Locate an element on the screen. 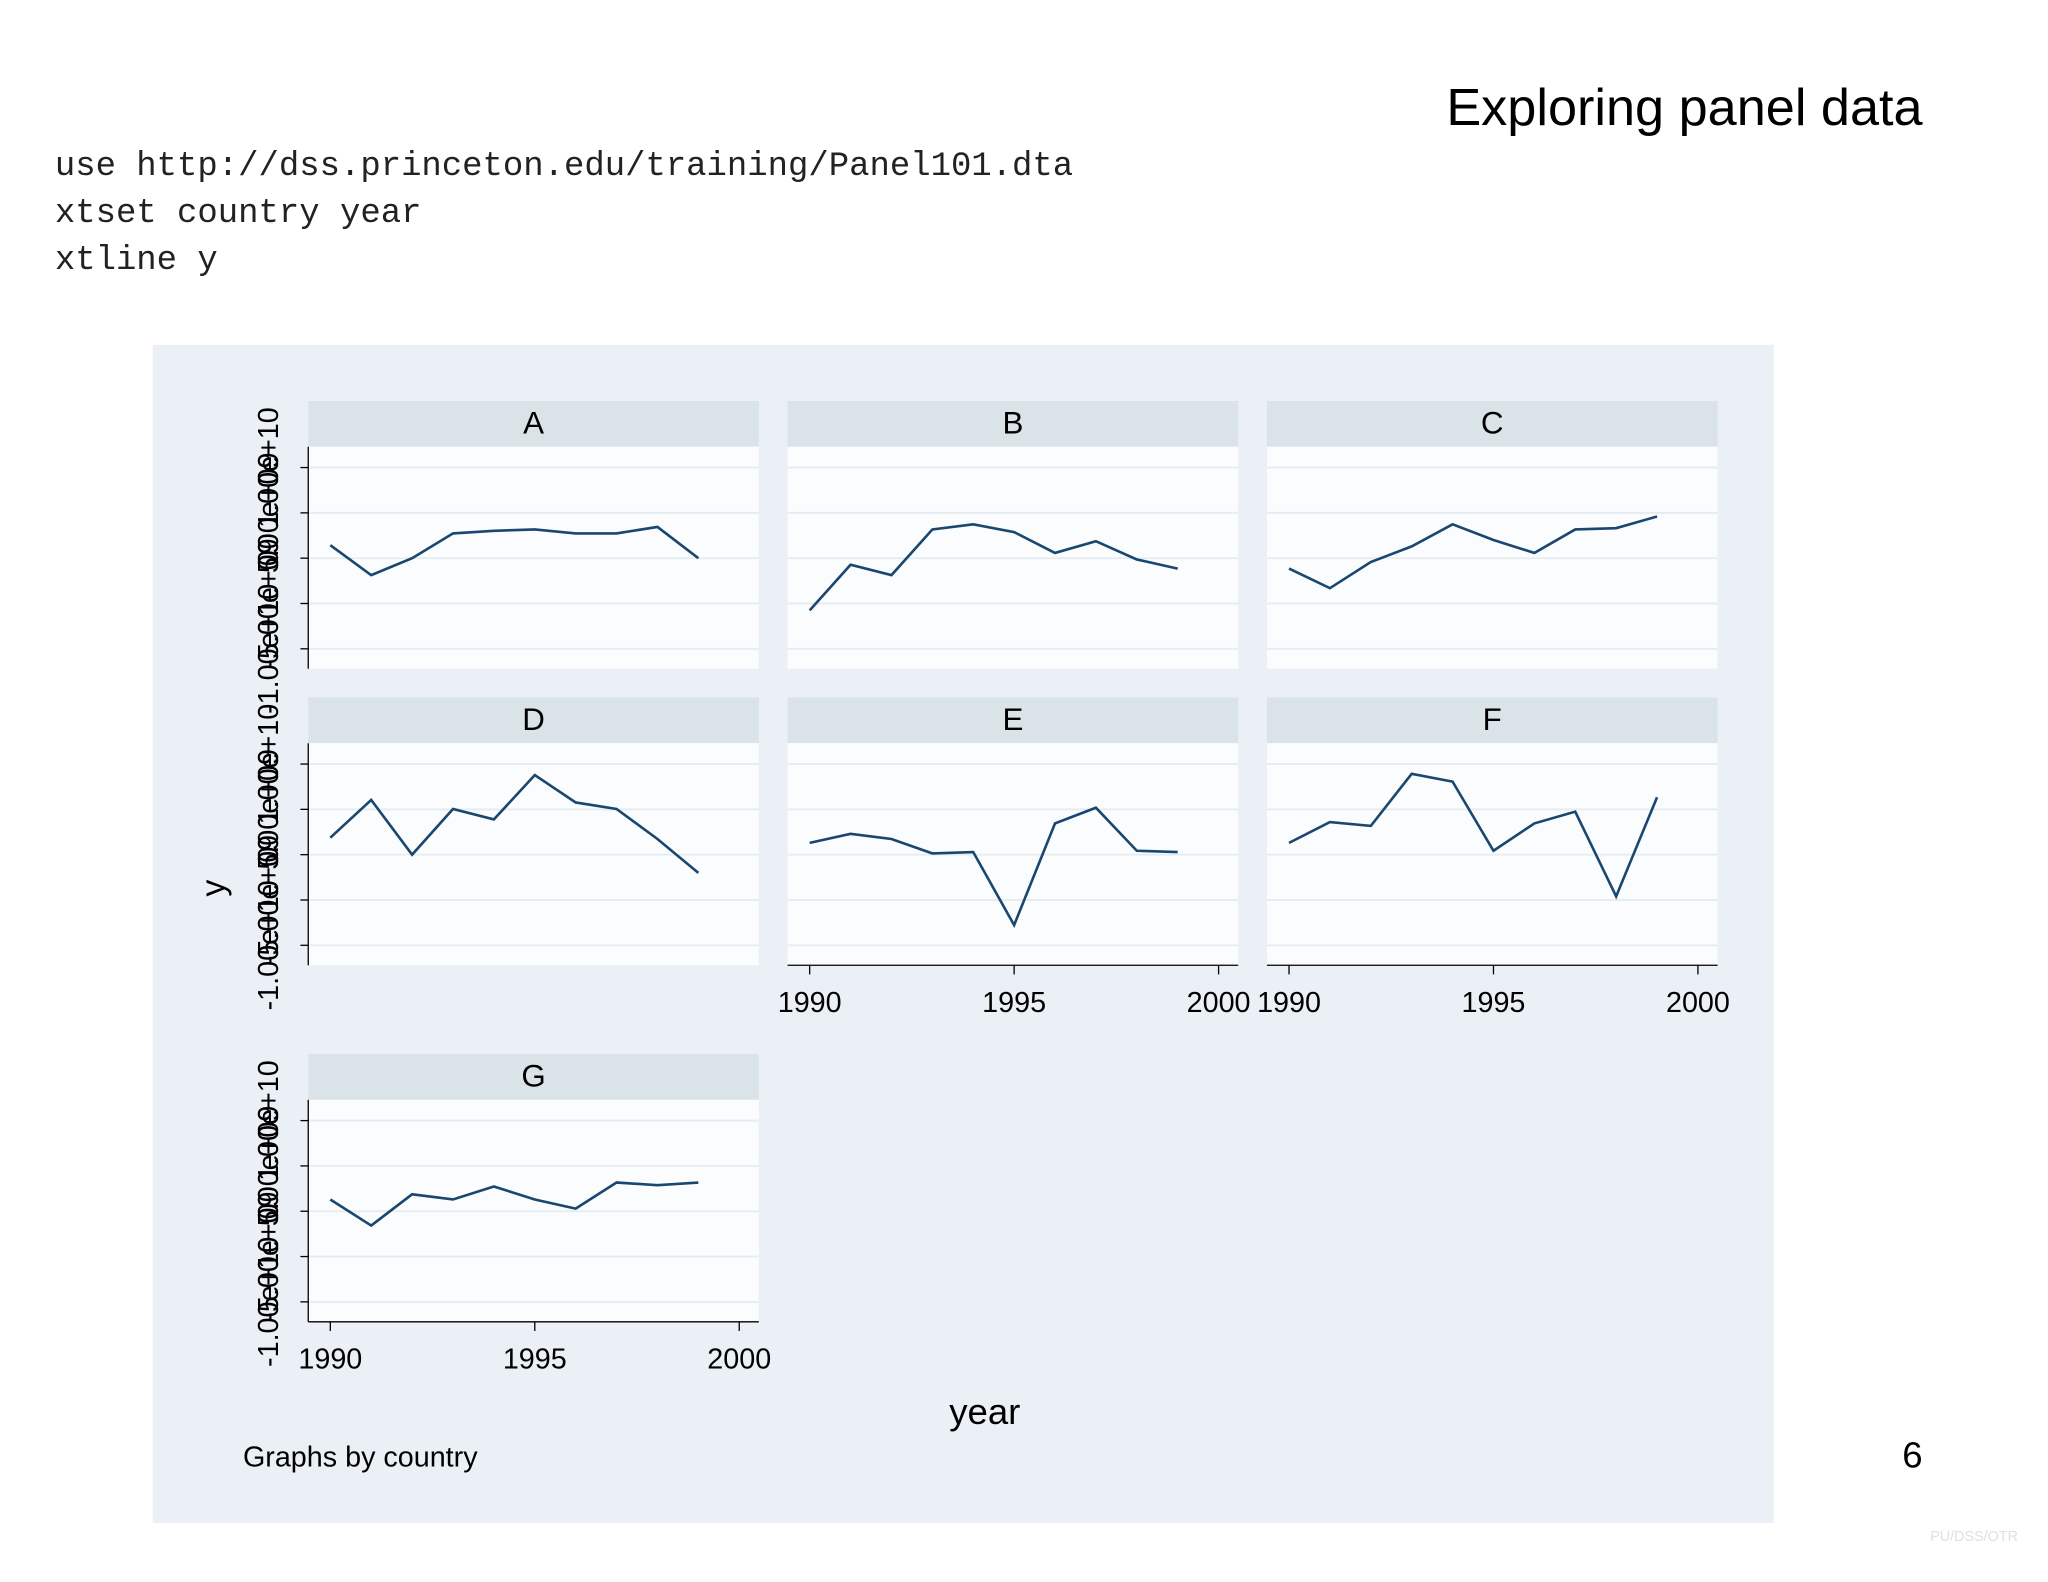  note: Graphs by country is located at coordinates (360, 1458).